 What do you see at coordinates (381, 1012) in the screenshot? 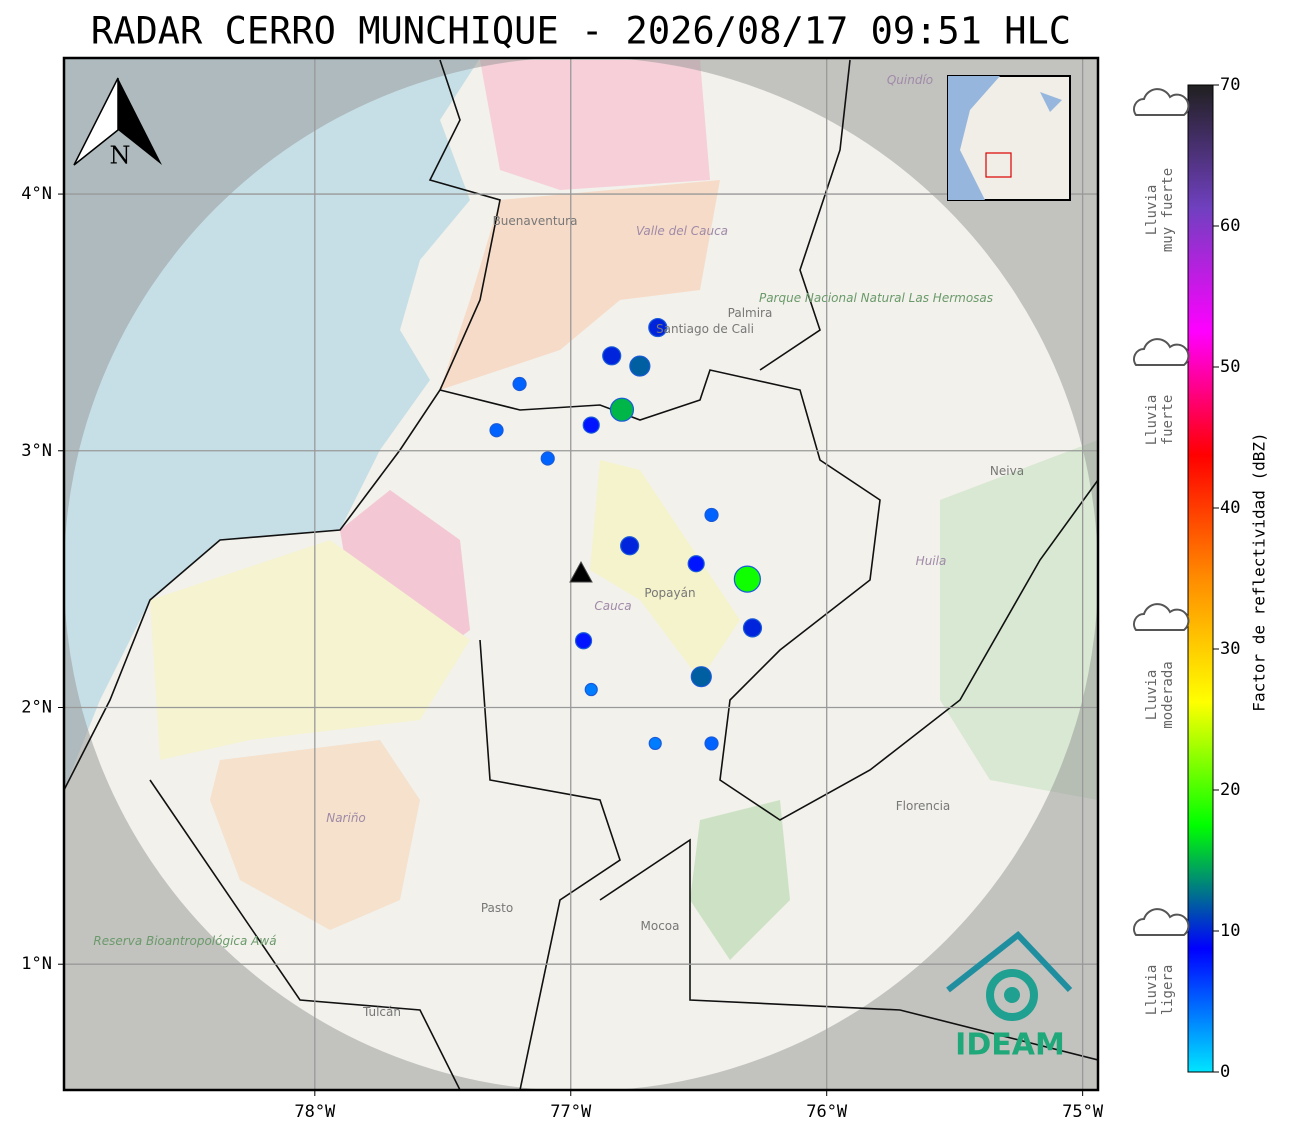
I see `place-label: Tulcán` at bounding box center [381, 1012].